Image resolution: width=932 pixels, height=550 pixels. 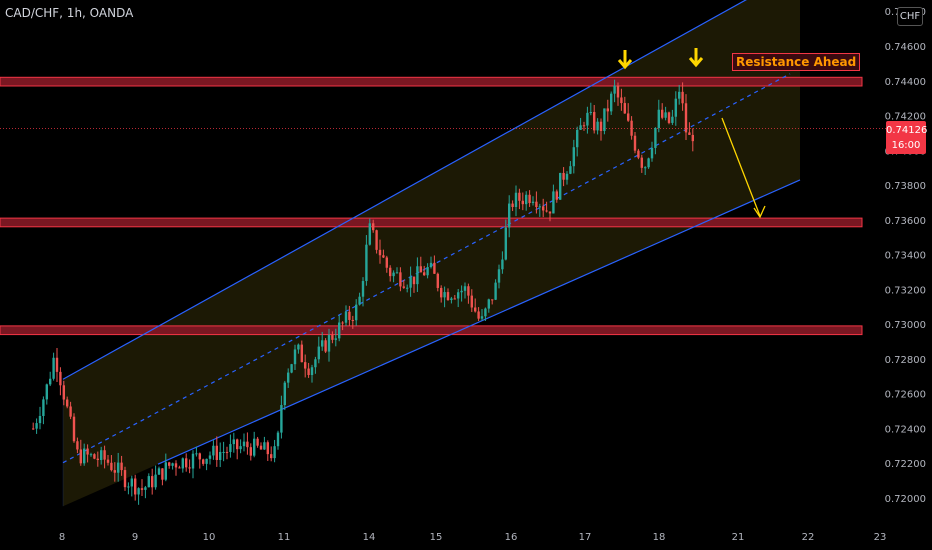 I want to click on x-tick-label: 14, so click(x=369, y=537).